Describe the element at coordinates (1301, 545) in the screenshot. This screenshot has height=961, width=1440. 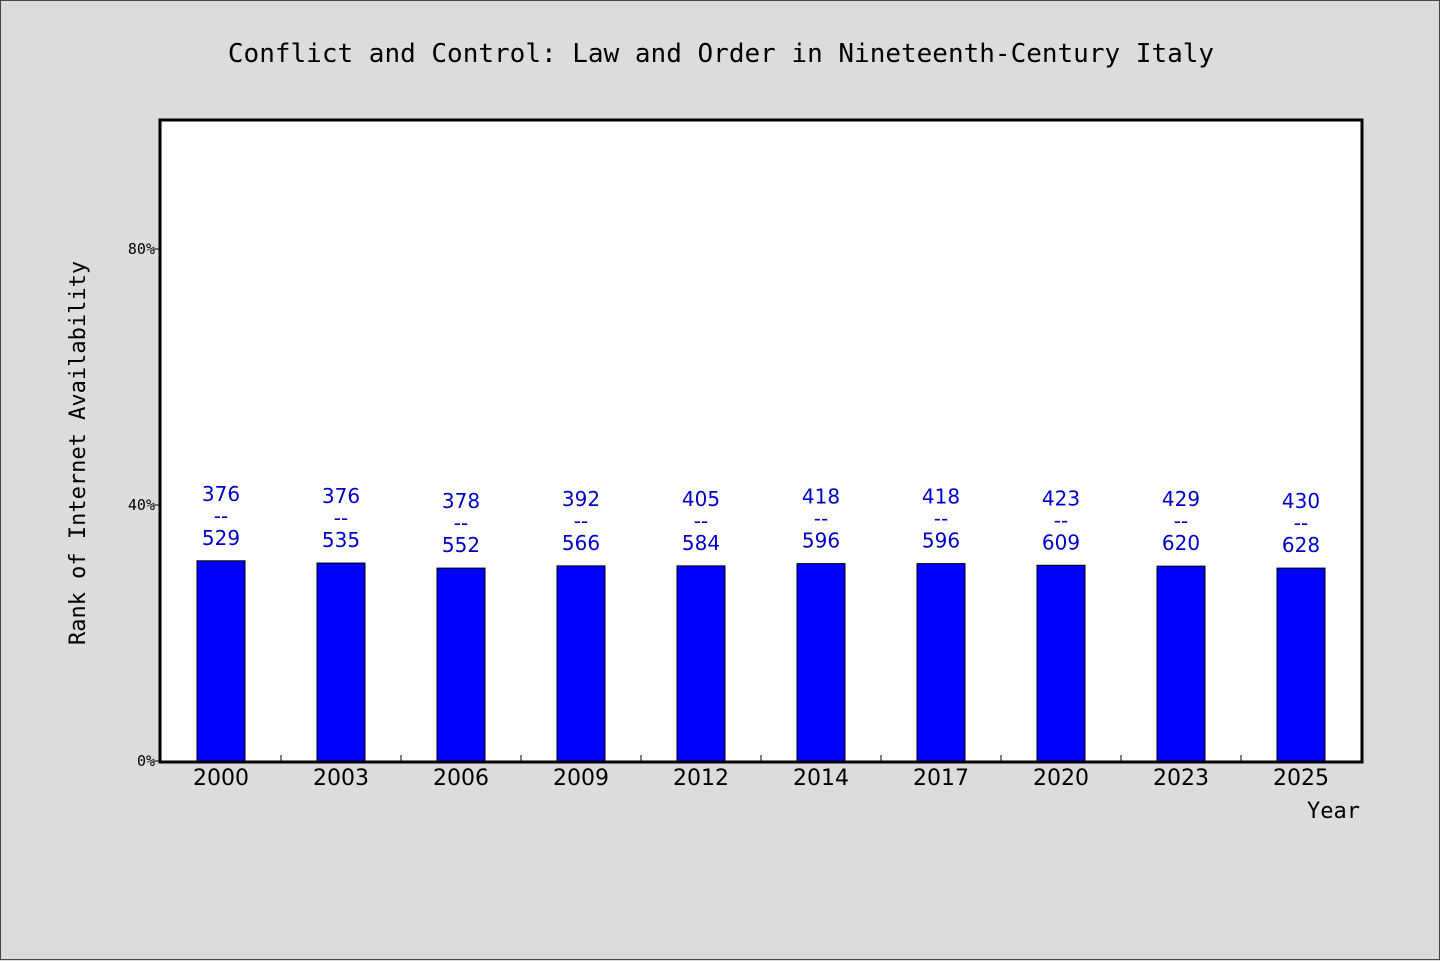
I see `data-label: 628` at that location.